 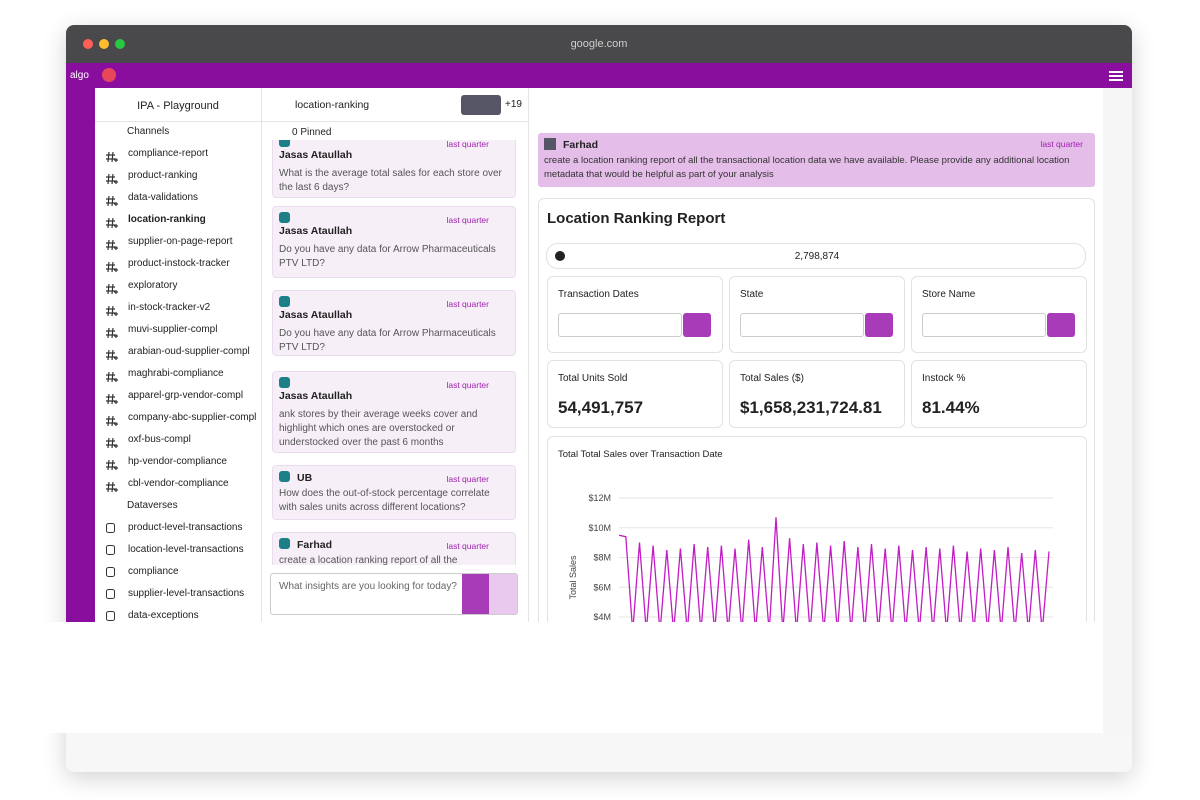 What do you see at coordinates (163, 197) in the screenshot?
I see `channel-item: data-validations` at bounding box center [163, 197].